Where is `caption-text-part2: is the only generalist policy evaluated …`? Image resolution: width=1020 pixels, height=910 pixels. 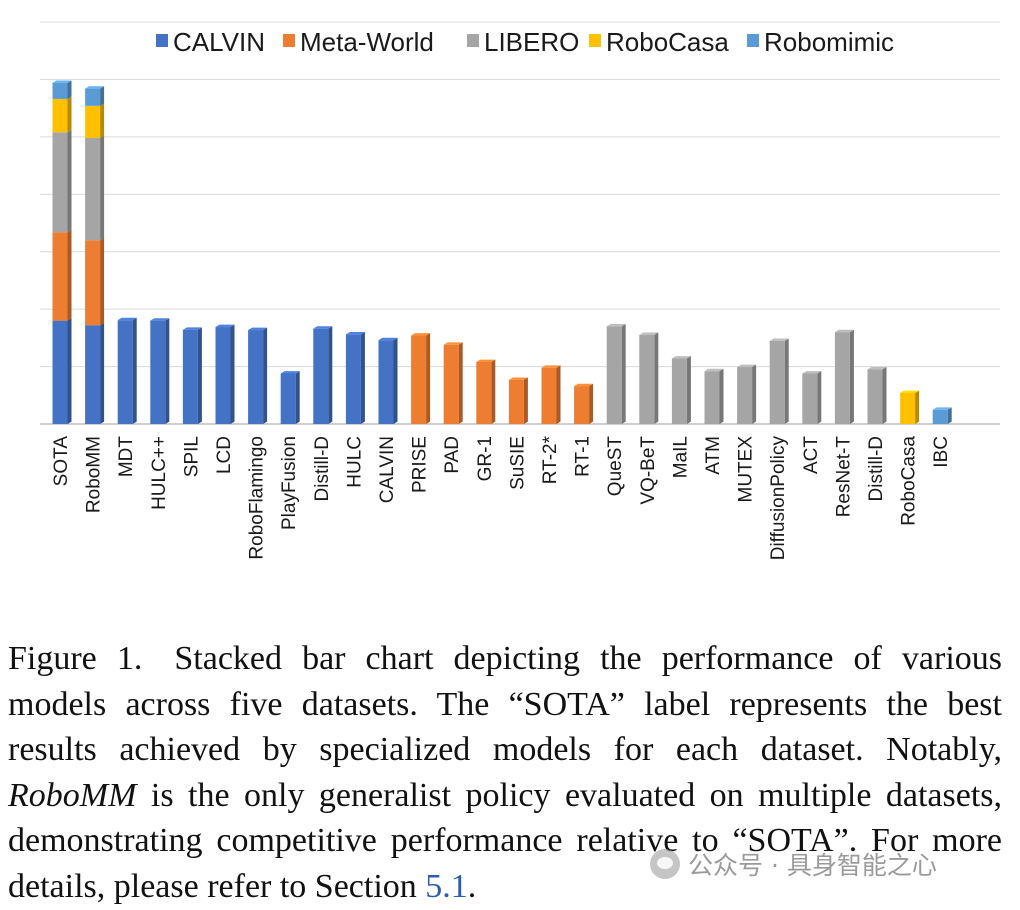
caption-text-part2: is the only generalist policy evaluated … is located at coordinates (505, 840).